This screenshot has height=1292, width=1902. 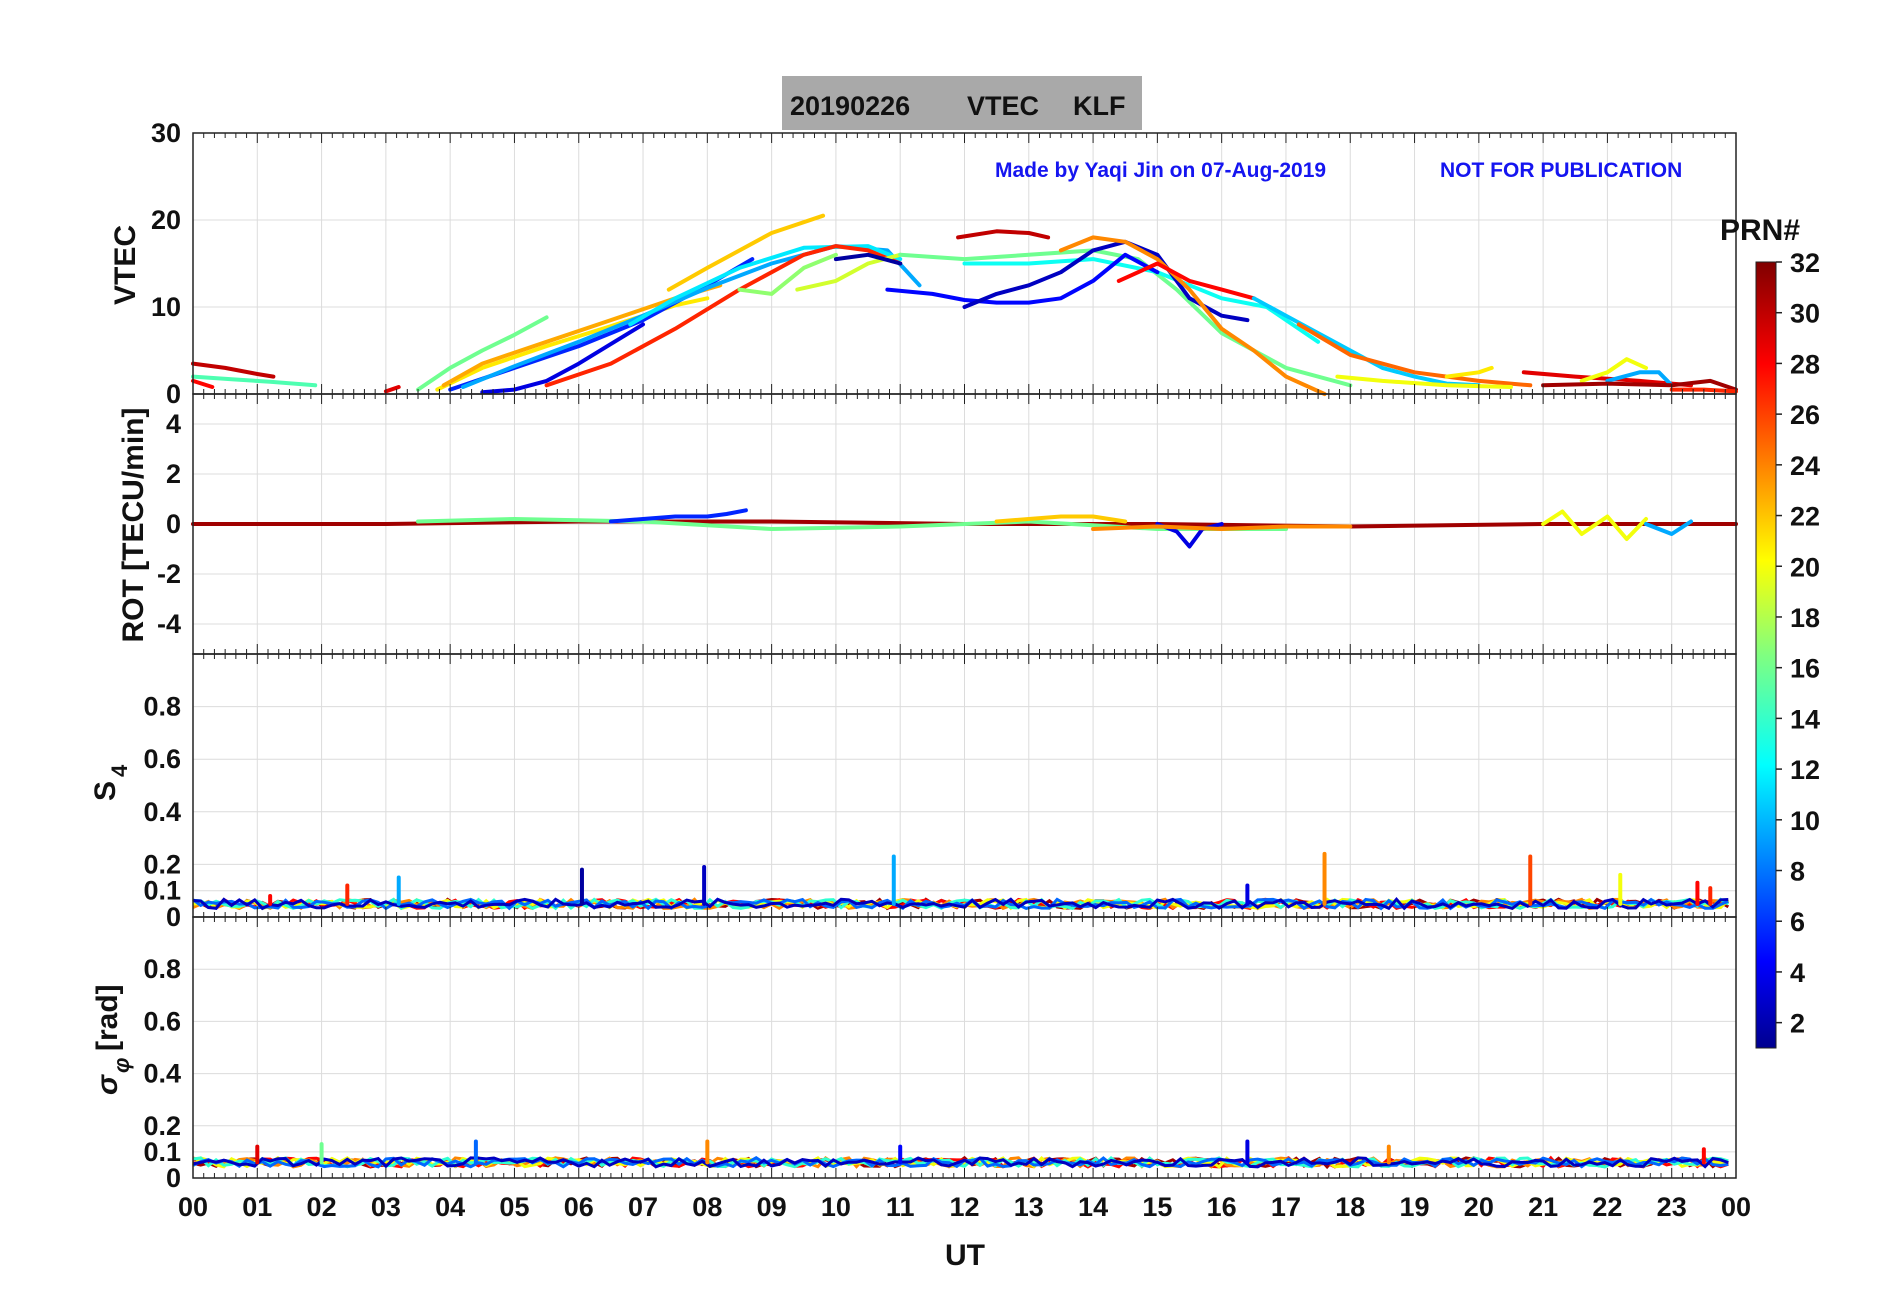 I want to click on colorbar-tick-label: 26, so click(x=1805, y=415).